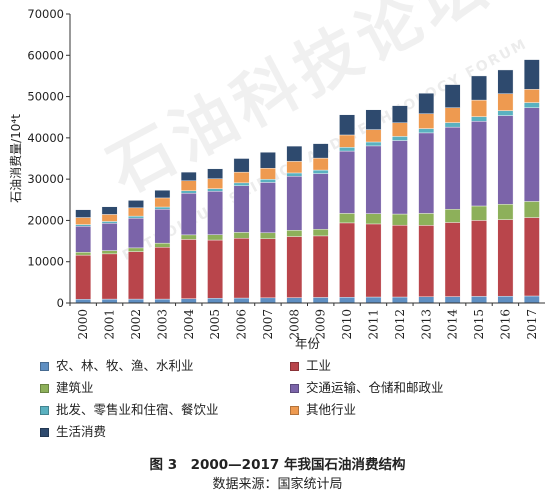 This screenshot has width=555, height=496. What do you see at coordinates (45, 55) in the screenshot?
I see `y-tick-label: 60000` at bounding box center [45, 55].